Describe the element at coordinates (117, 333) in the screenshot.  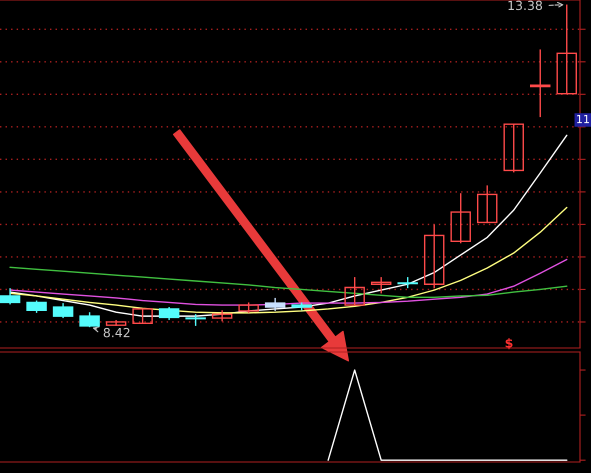
I see `annotation: 8.42` at that location.